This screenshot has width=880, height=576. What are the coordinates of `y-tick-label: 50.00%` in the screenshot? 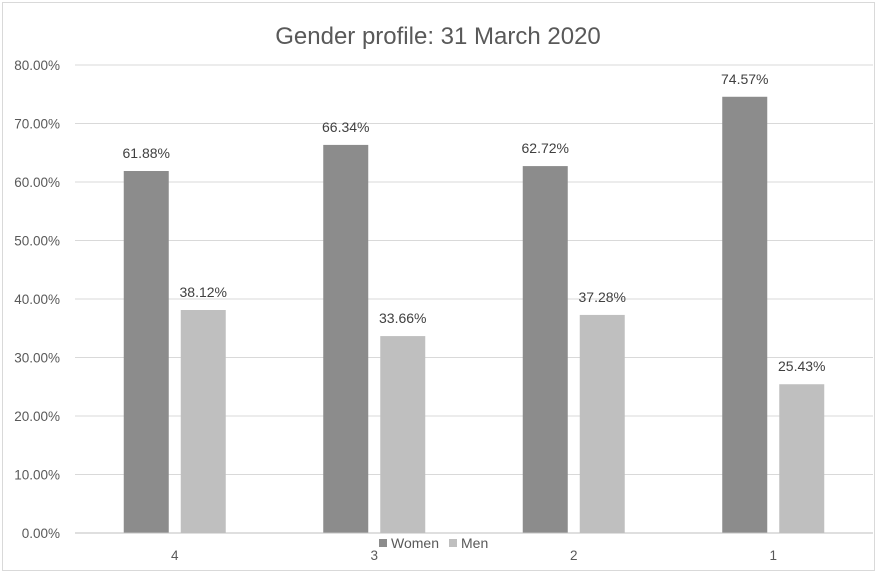 It's located at (37, 241).